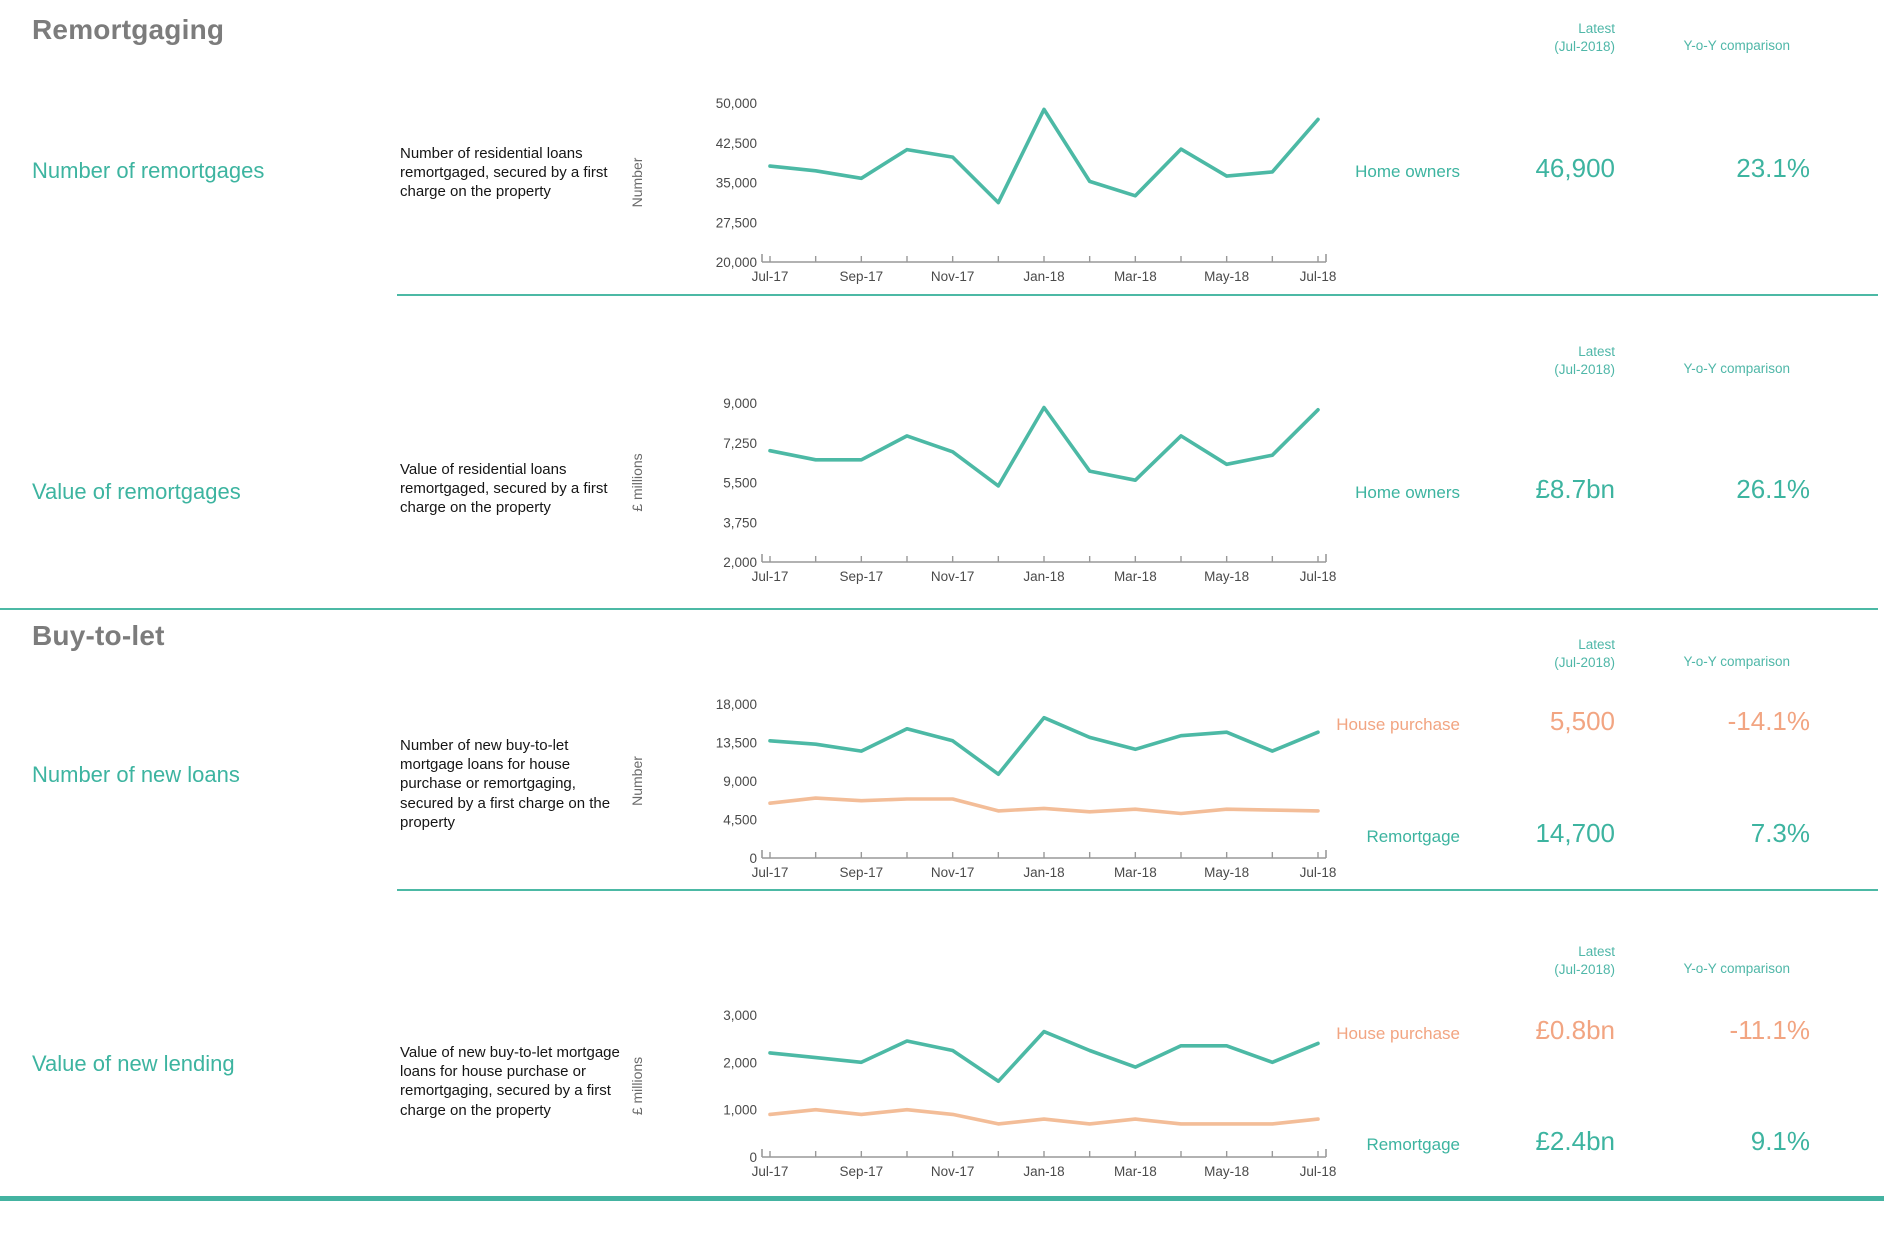 The height and width of the screenshot is (1238, 1884). What do you see at coordinates (736, 743) in the screenshot?
I see `svg-text: 13,500` at bounding box center [736, 743].